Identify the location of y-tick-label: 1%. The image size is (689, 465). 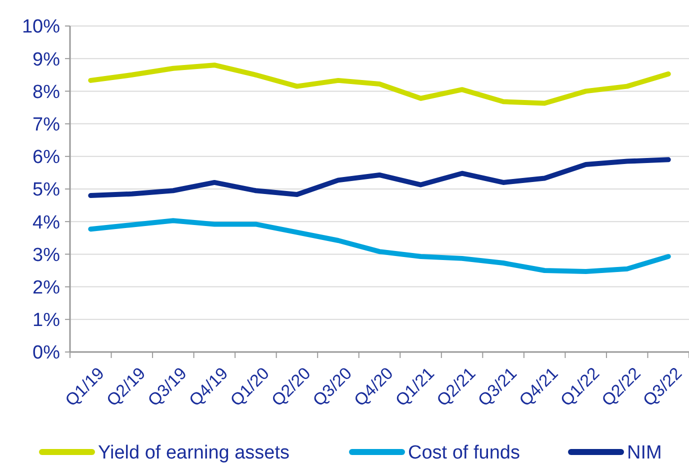
(46, 321).